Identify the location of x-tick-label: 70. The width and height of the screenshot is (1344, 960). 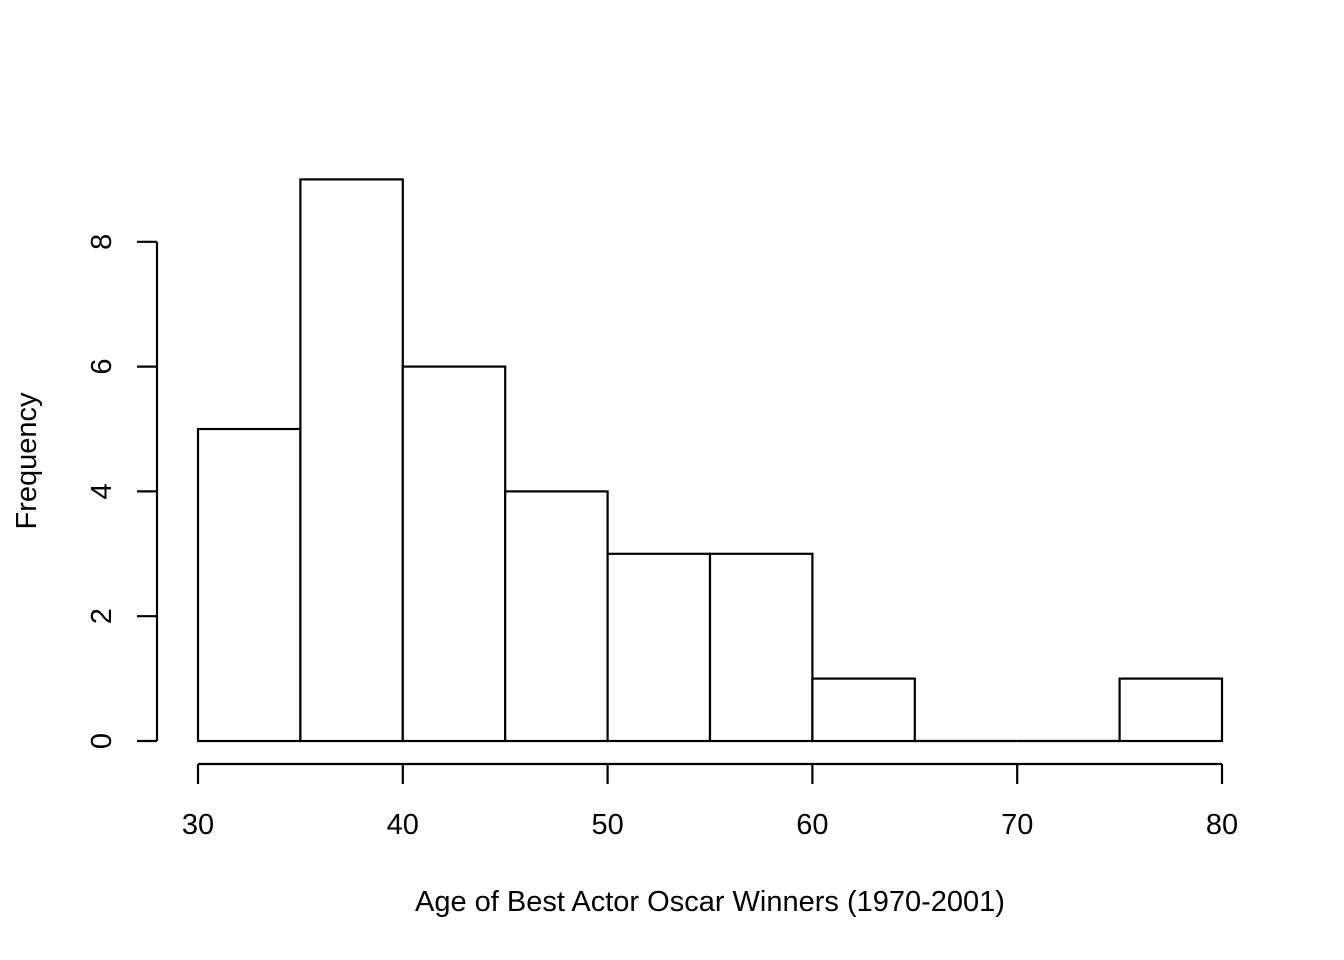
(1017, 825).